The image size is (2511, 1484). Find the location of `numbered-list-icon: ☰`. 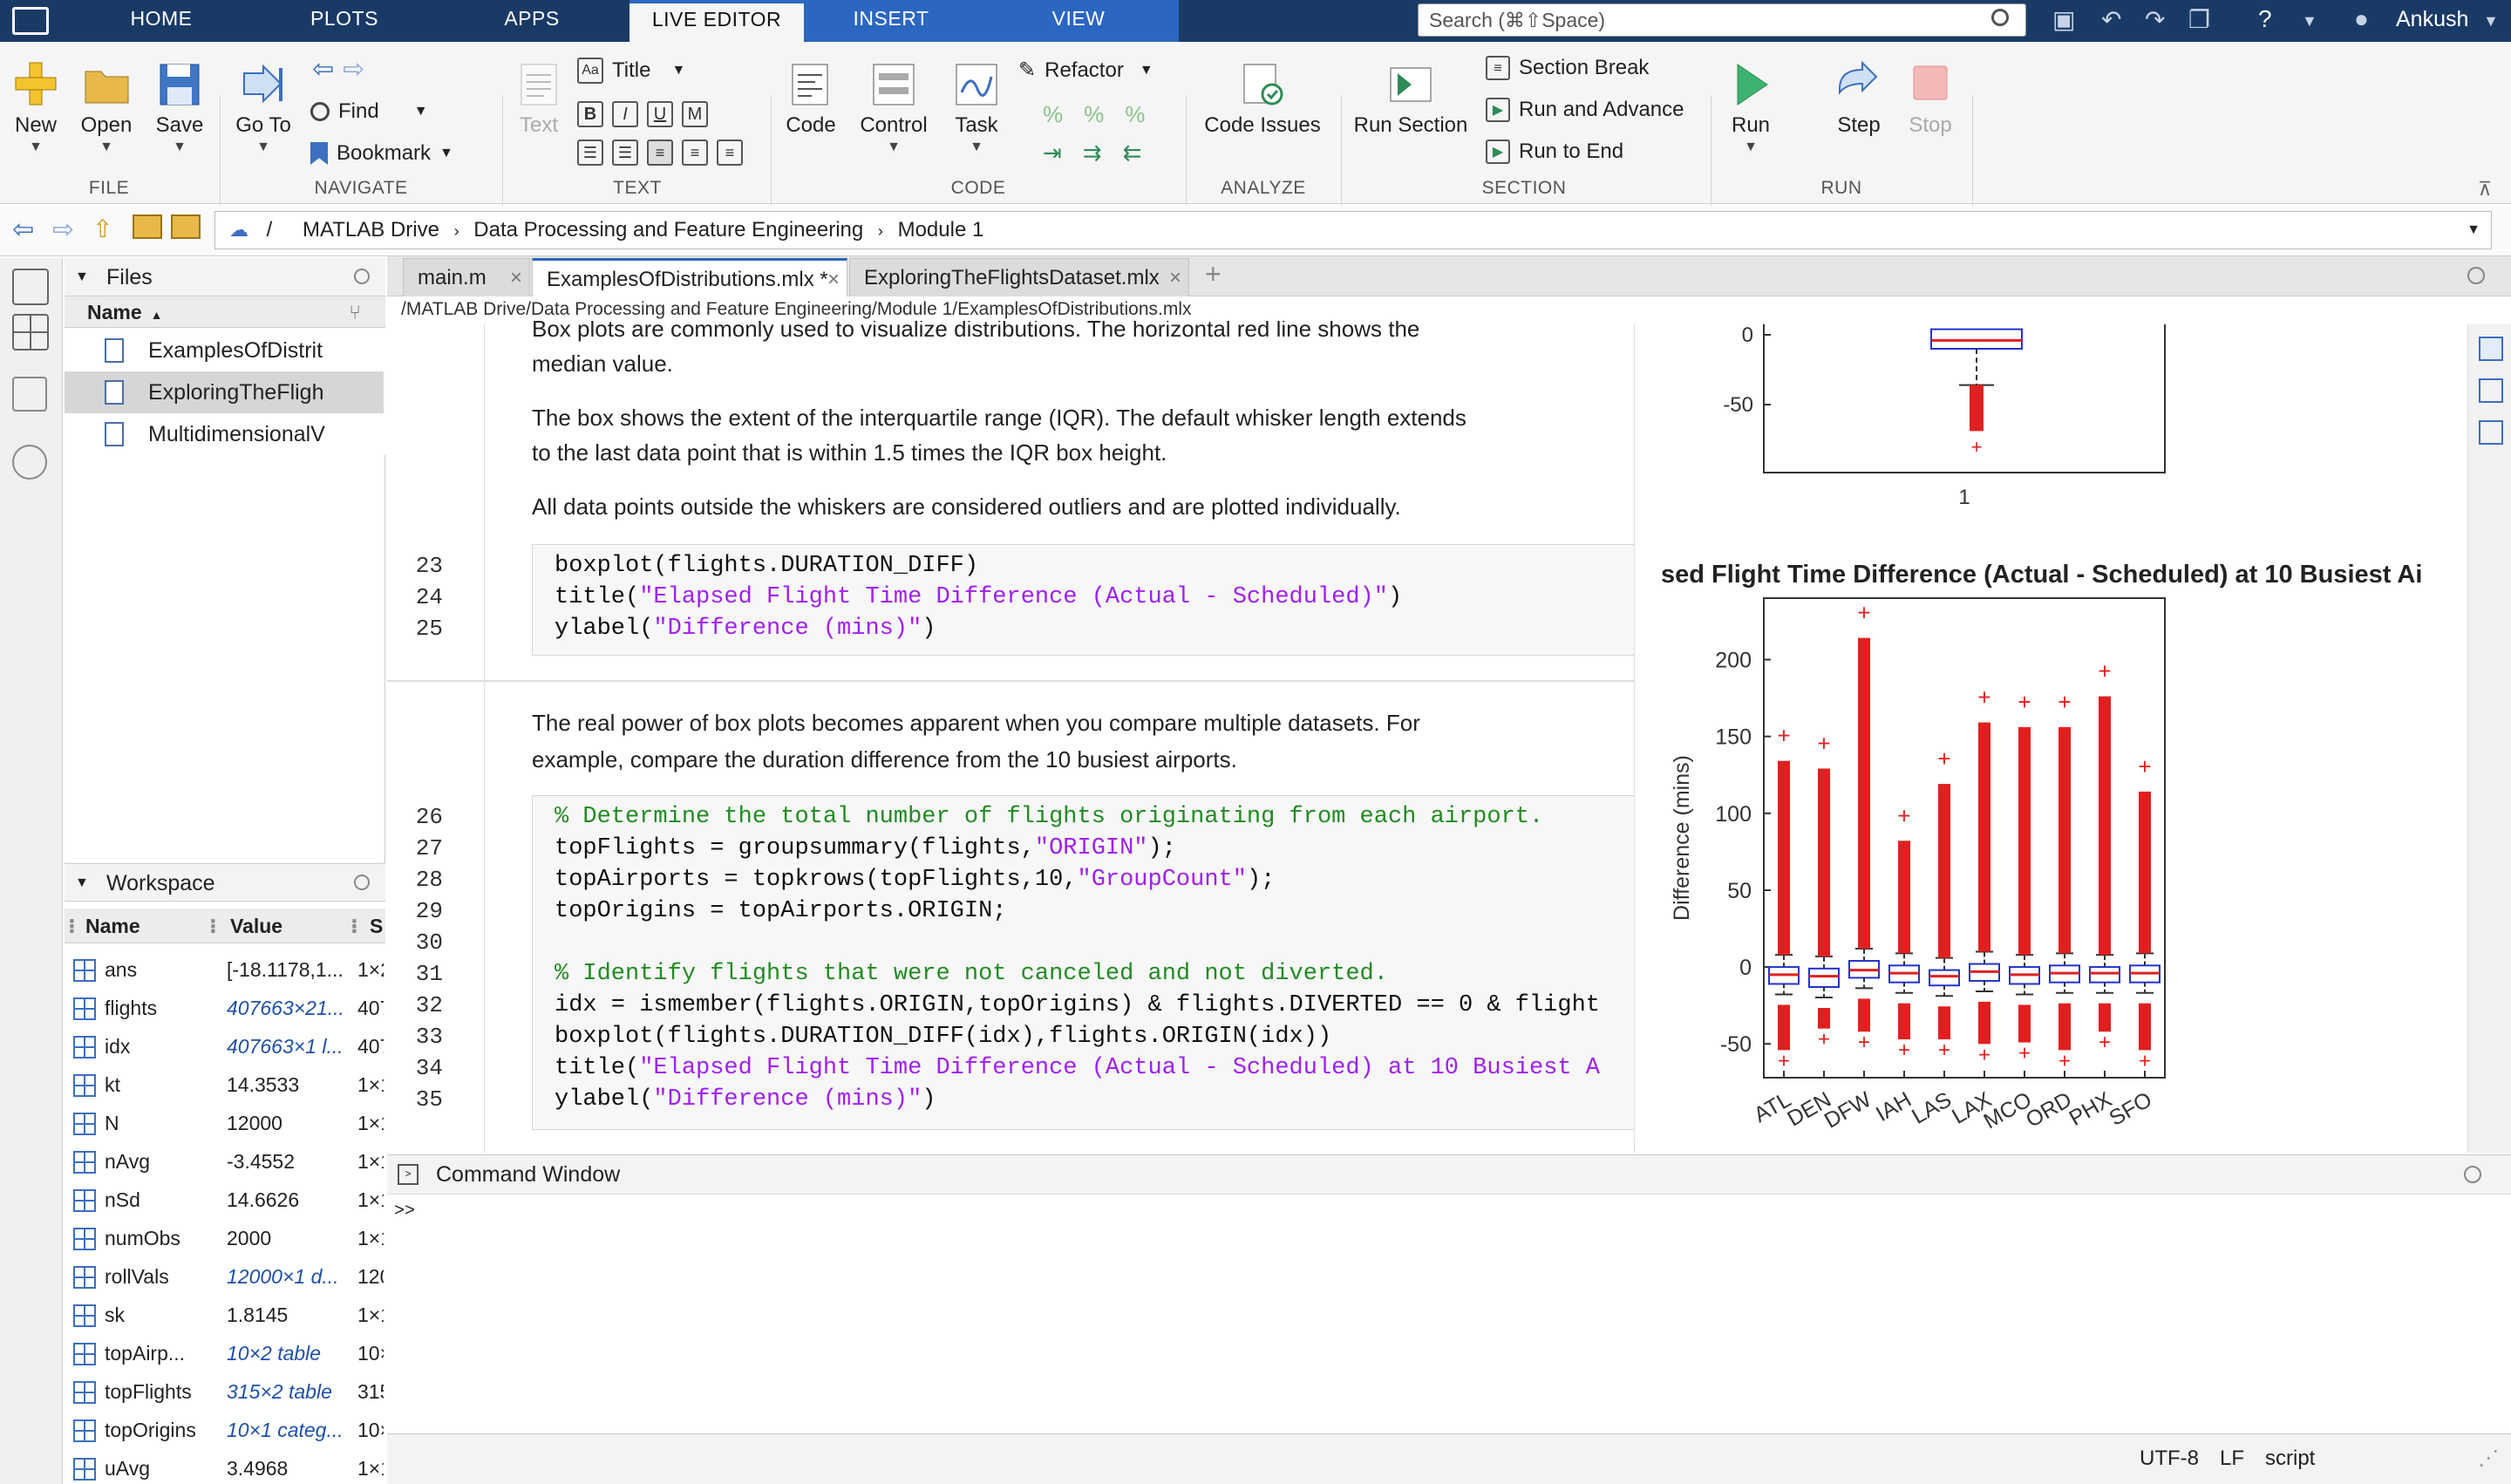

numbered-list-icon: ☰ is located at coordinates (625, 153).